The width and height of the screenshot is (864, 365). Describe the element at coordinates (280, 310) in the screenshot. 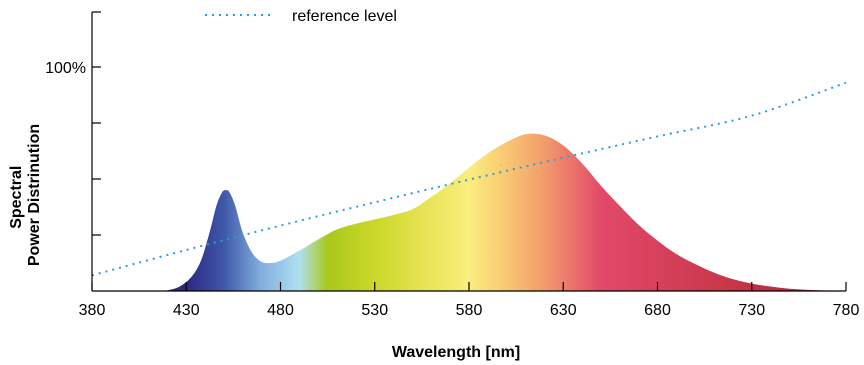

I see `x-tick-label: 480` at that location.